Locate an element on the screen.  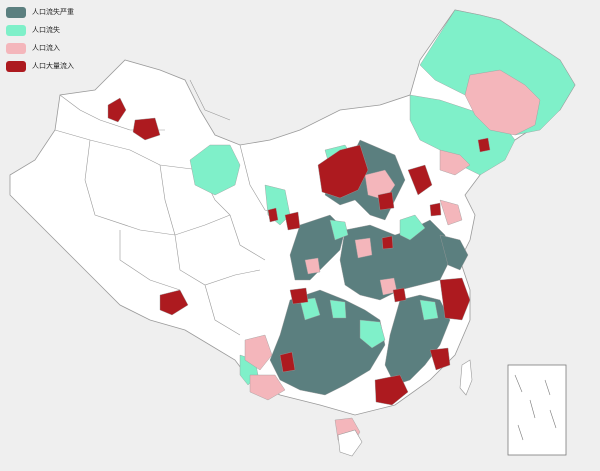
legend-label: 人口流失严重 is located at coordinates (53, 12).